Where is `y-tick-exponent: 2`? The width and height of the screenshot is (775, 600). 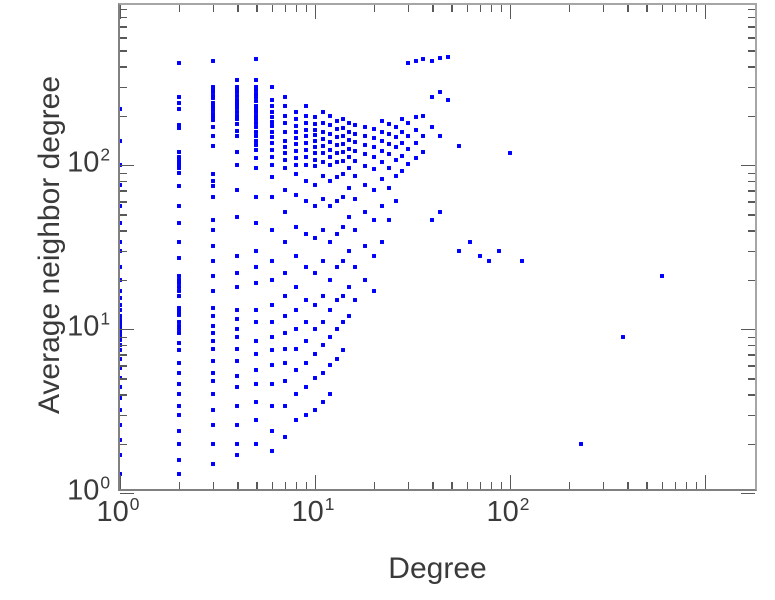
y-tick-exponent: 2 is located at coordinates (105, 154).